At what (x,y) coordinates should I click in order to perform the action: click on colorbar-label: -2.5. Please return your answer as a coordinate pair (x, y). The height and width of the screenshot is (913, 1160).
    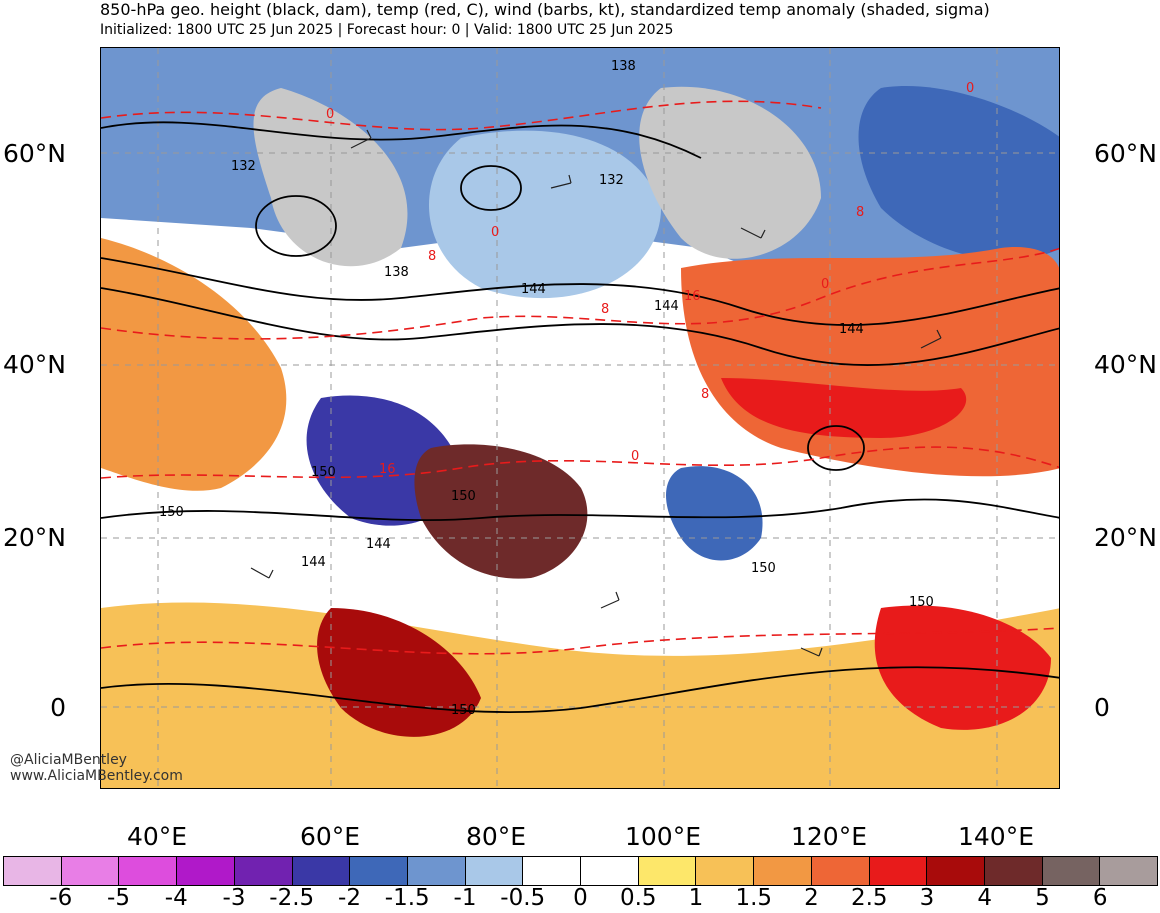
    Looking at the image, I should click on (292, 898).